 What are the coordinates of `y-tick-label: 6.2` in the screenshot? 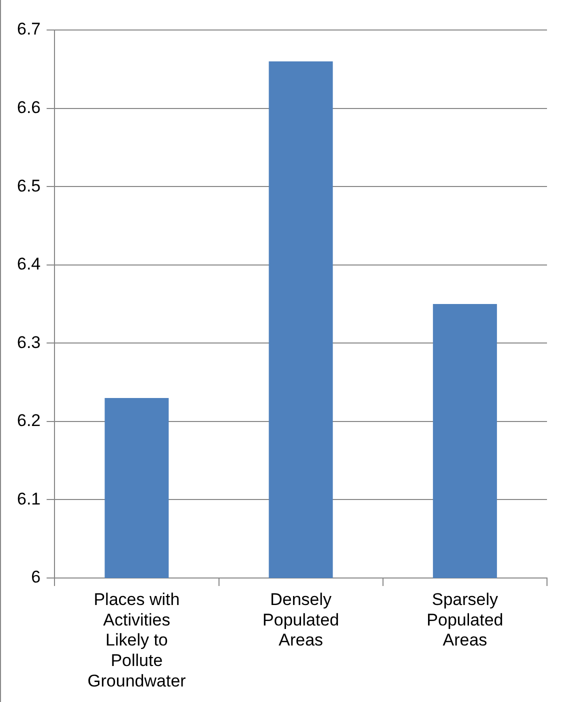 It's located at (28, 420).